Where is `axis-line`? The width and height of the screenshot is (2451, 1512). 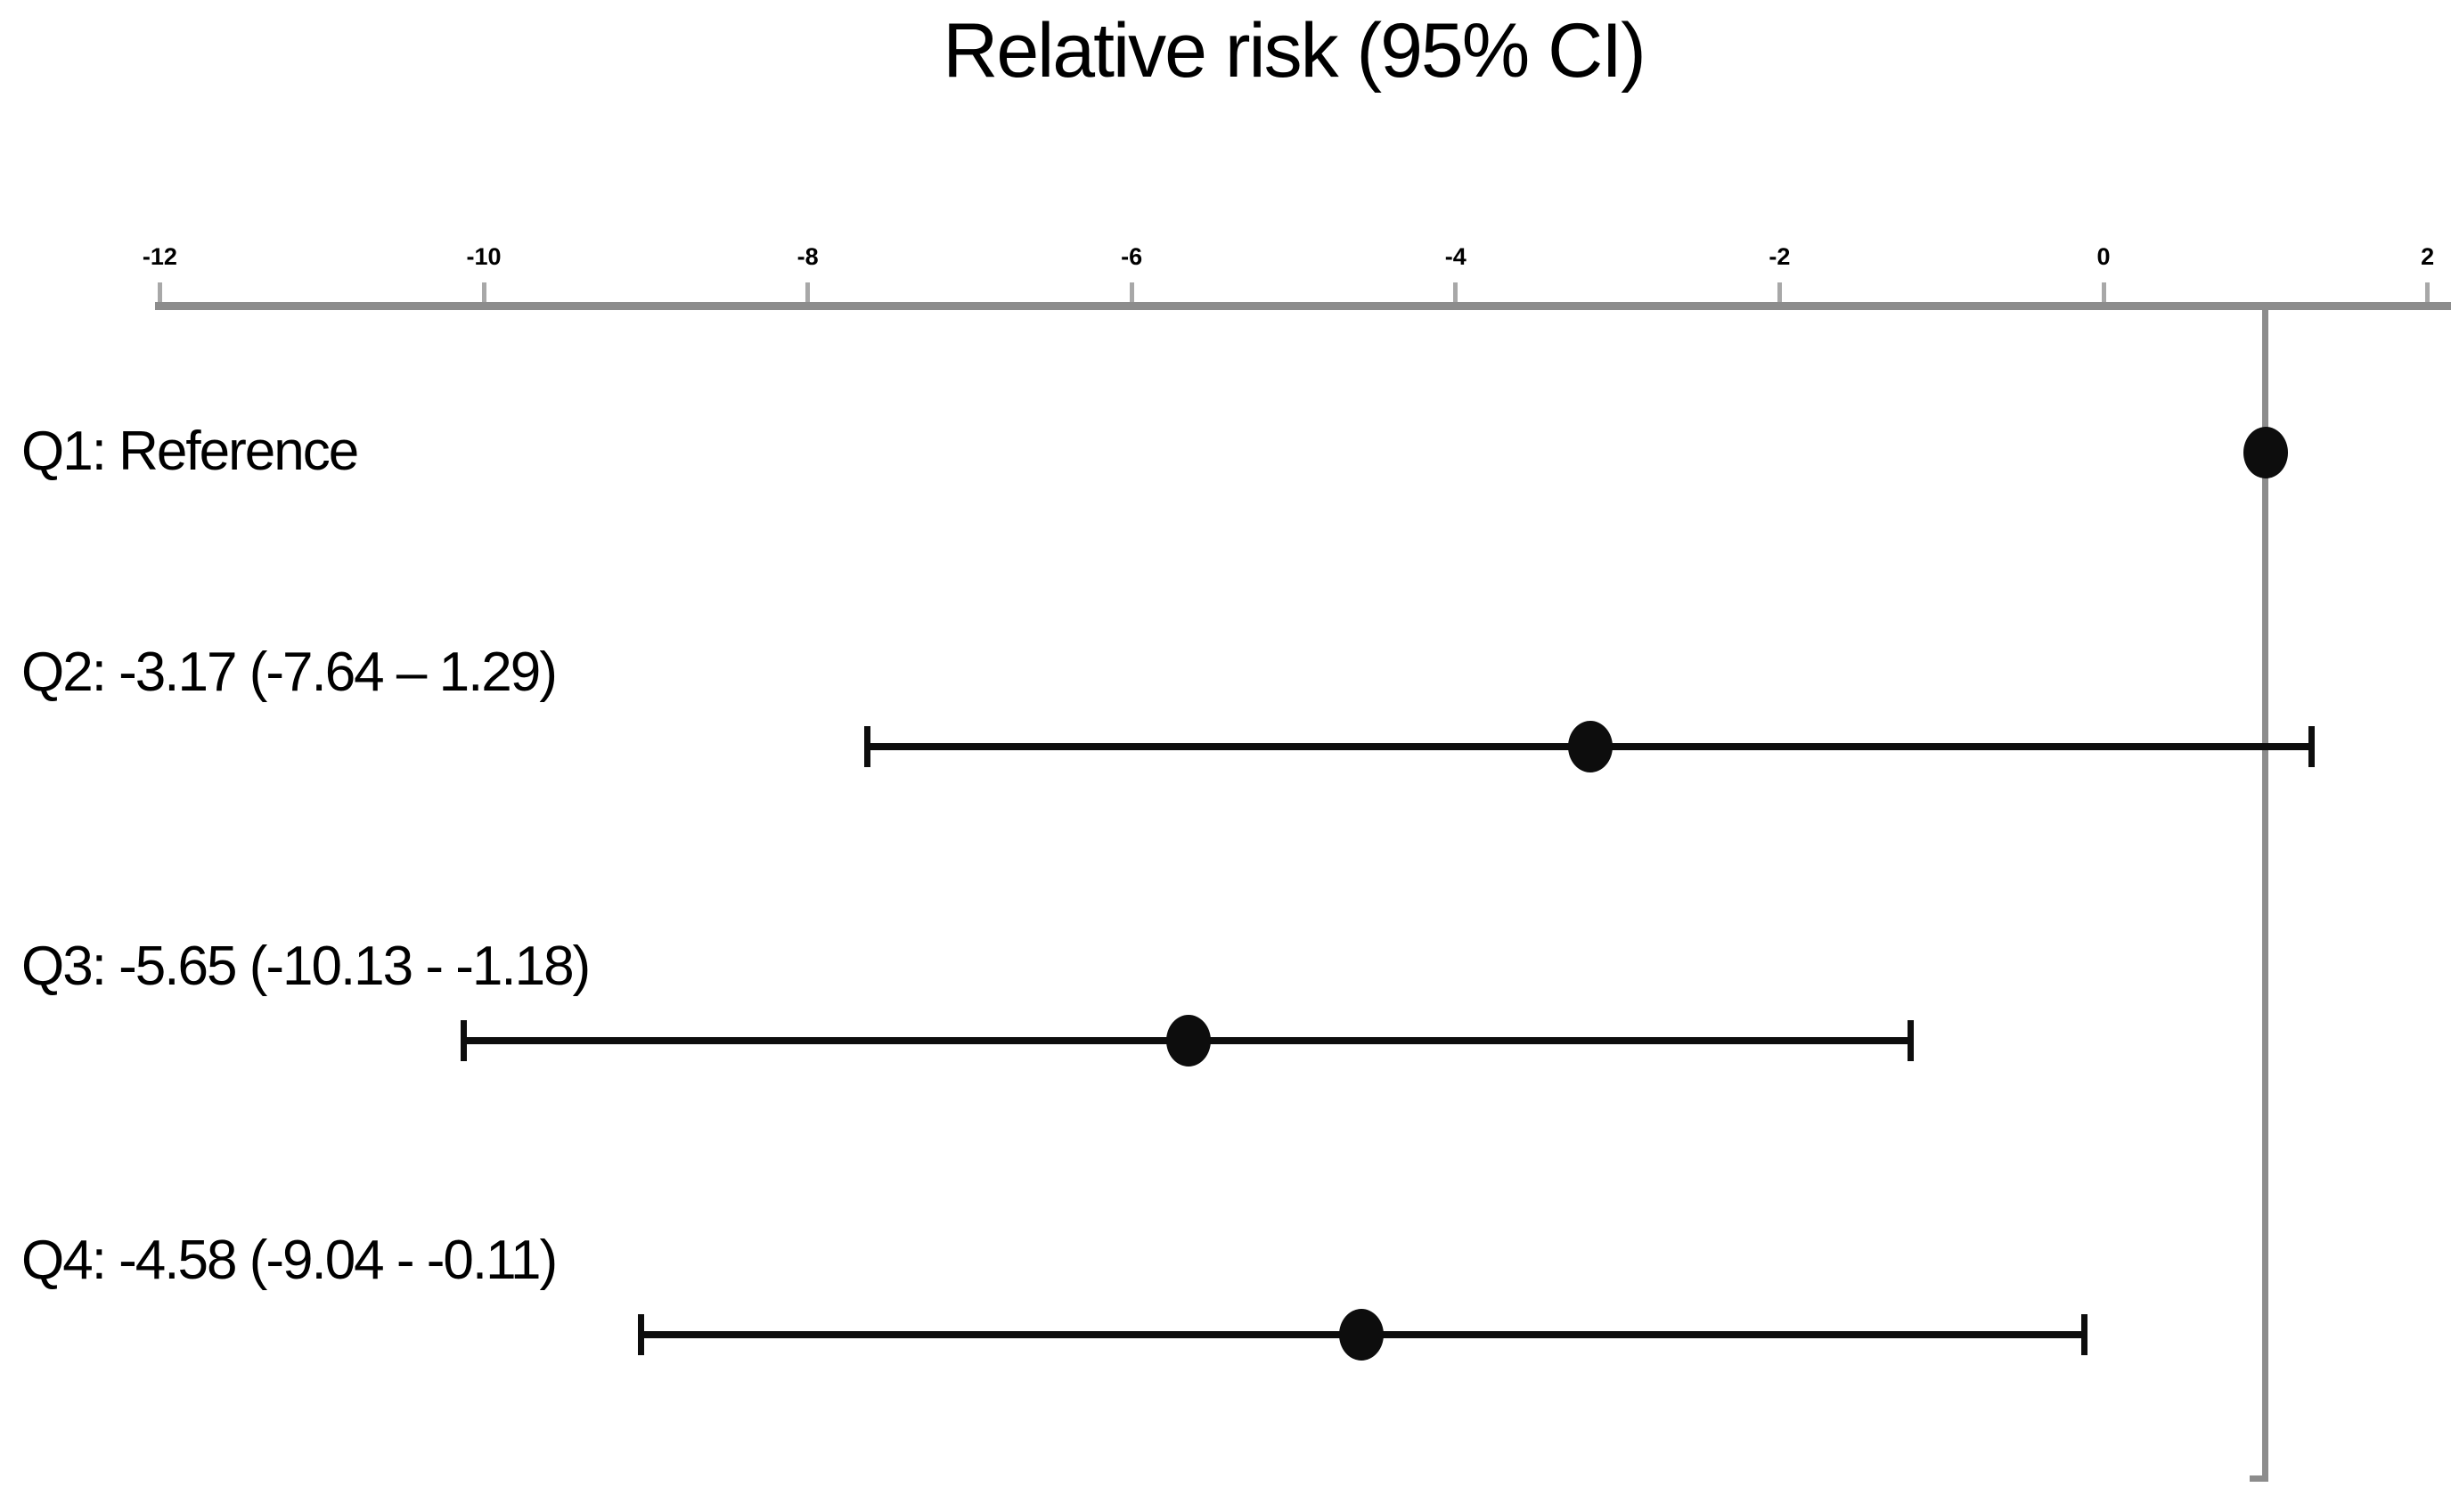 axis-line is located at coordinates (1303, 306).